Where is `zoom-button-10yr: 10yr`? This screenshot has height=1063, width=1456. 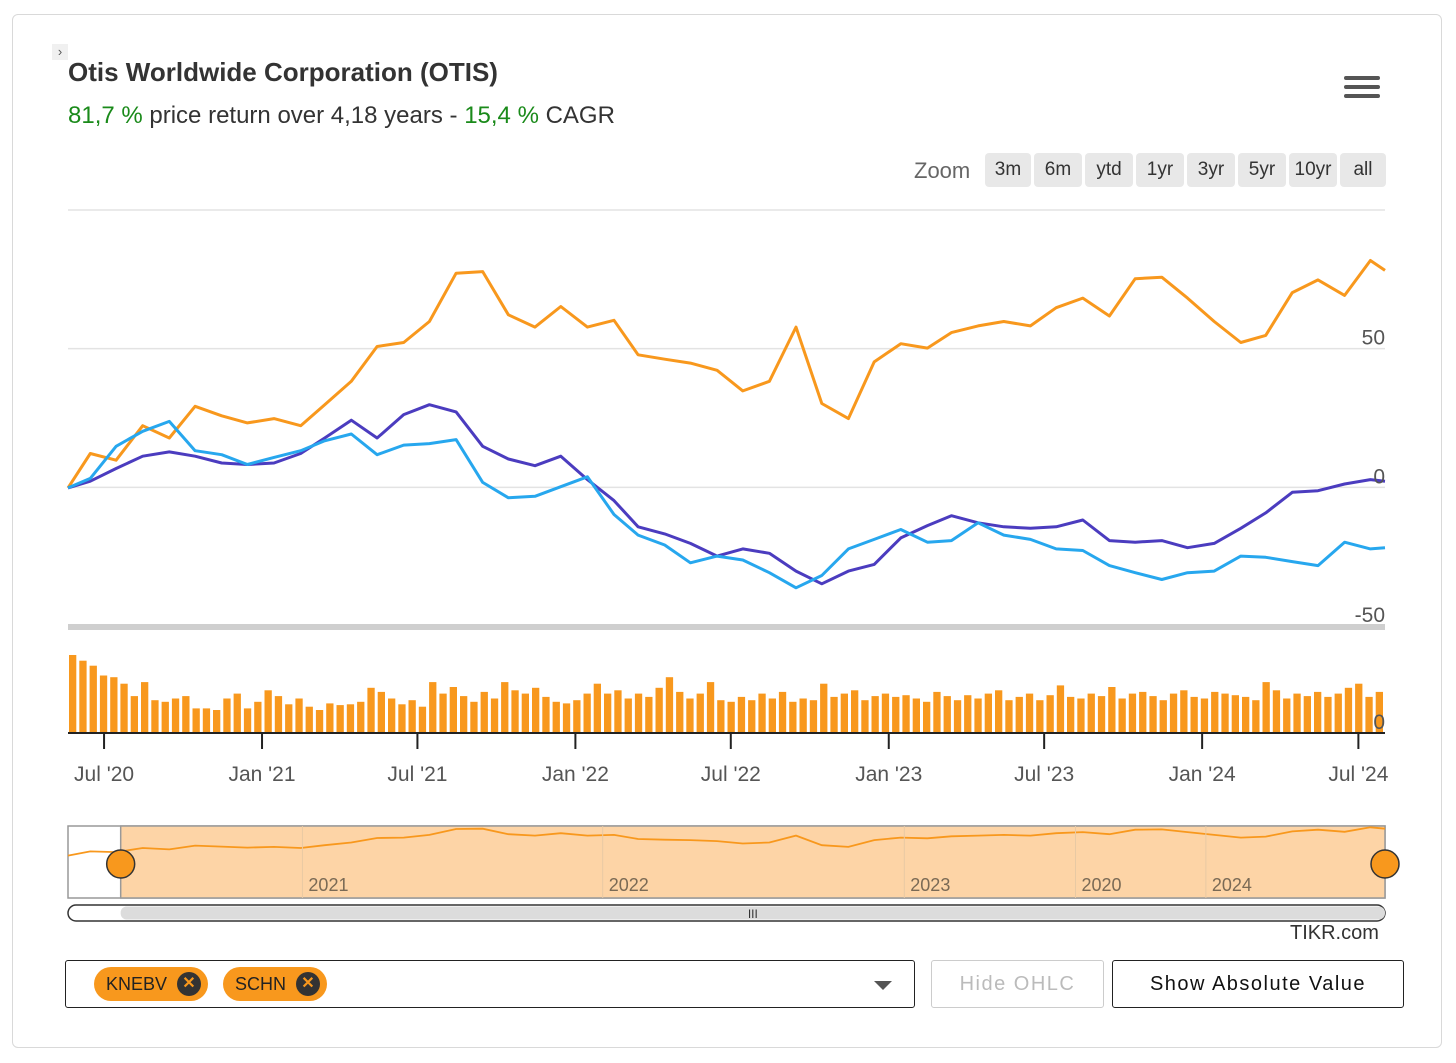
zoom-button-10yr: 10yr is located at coordinates (1313, 170).